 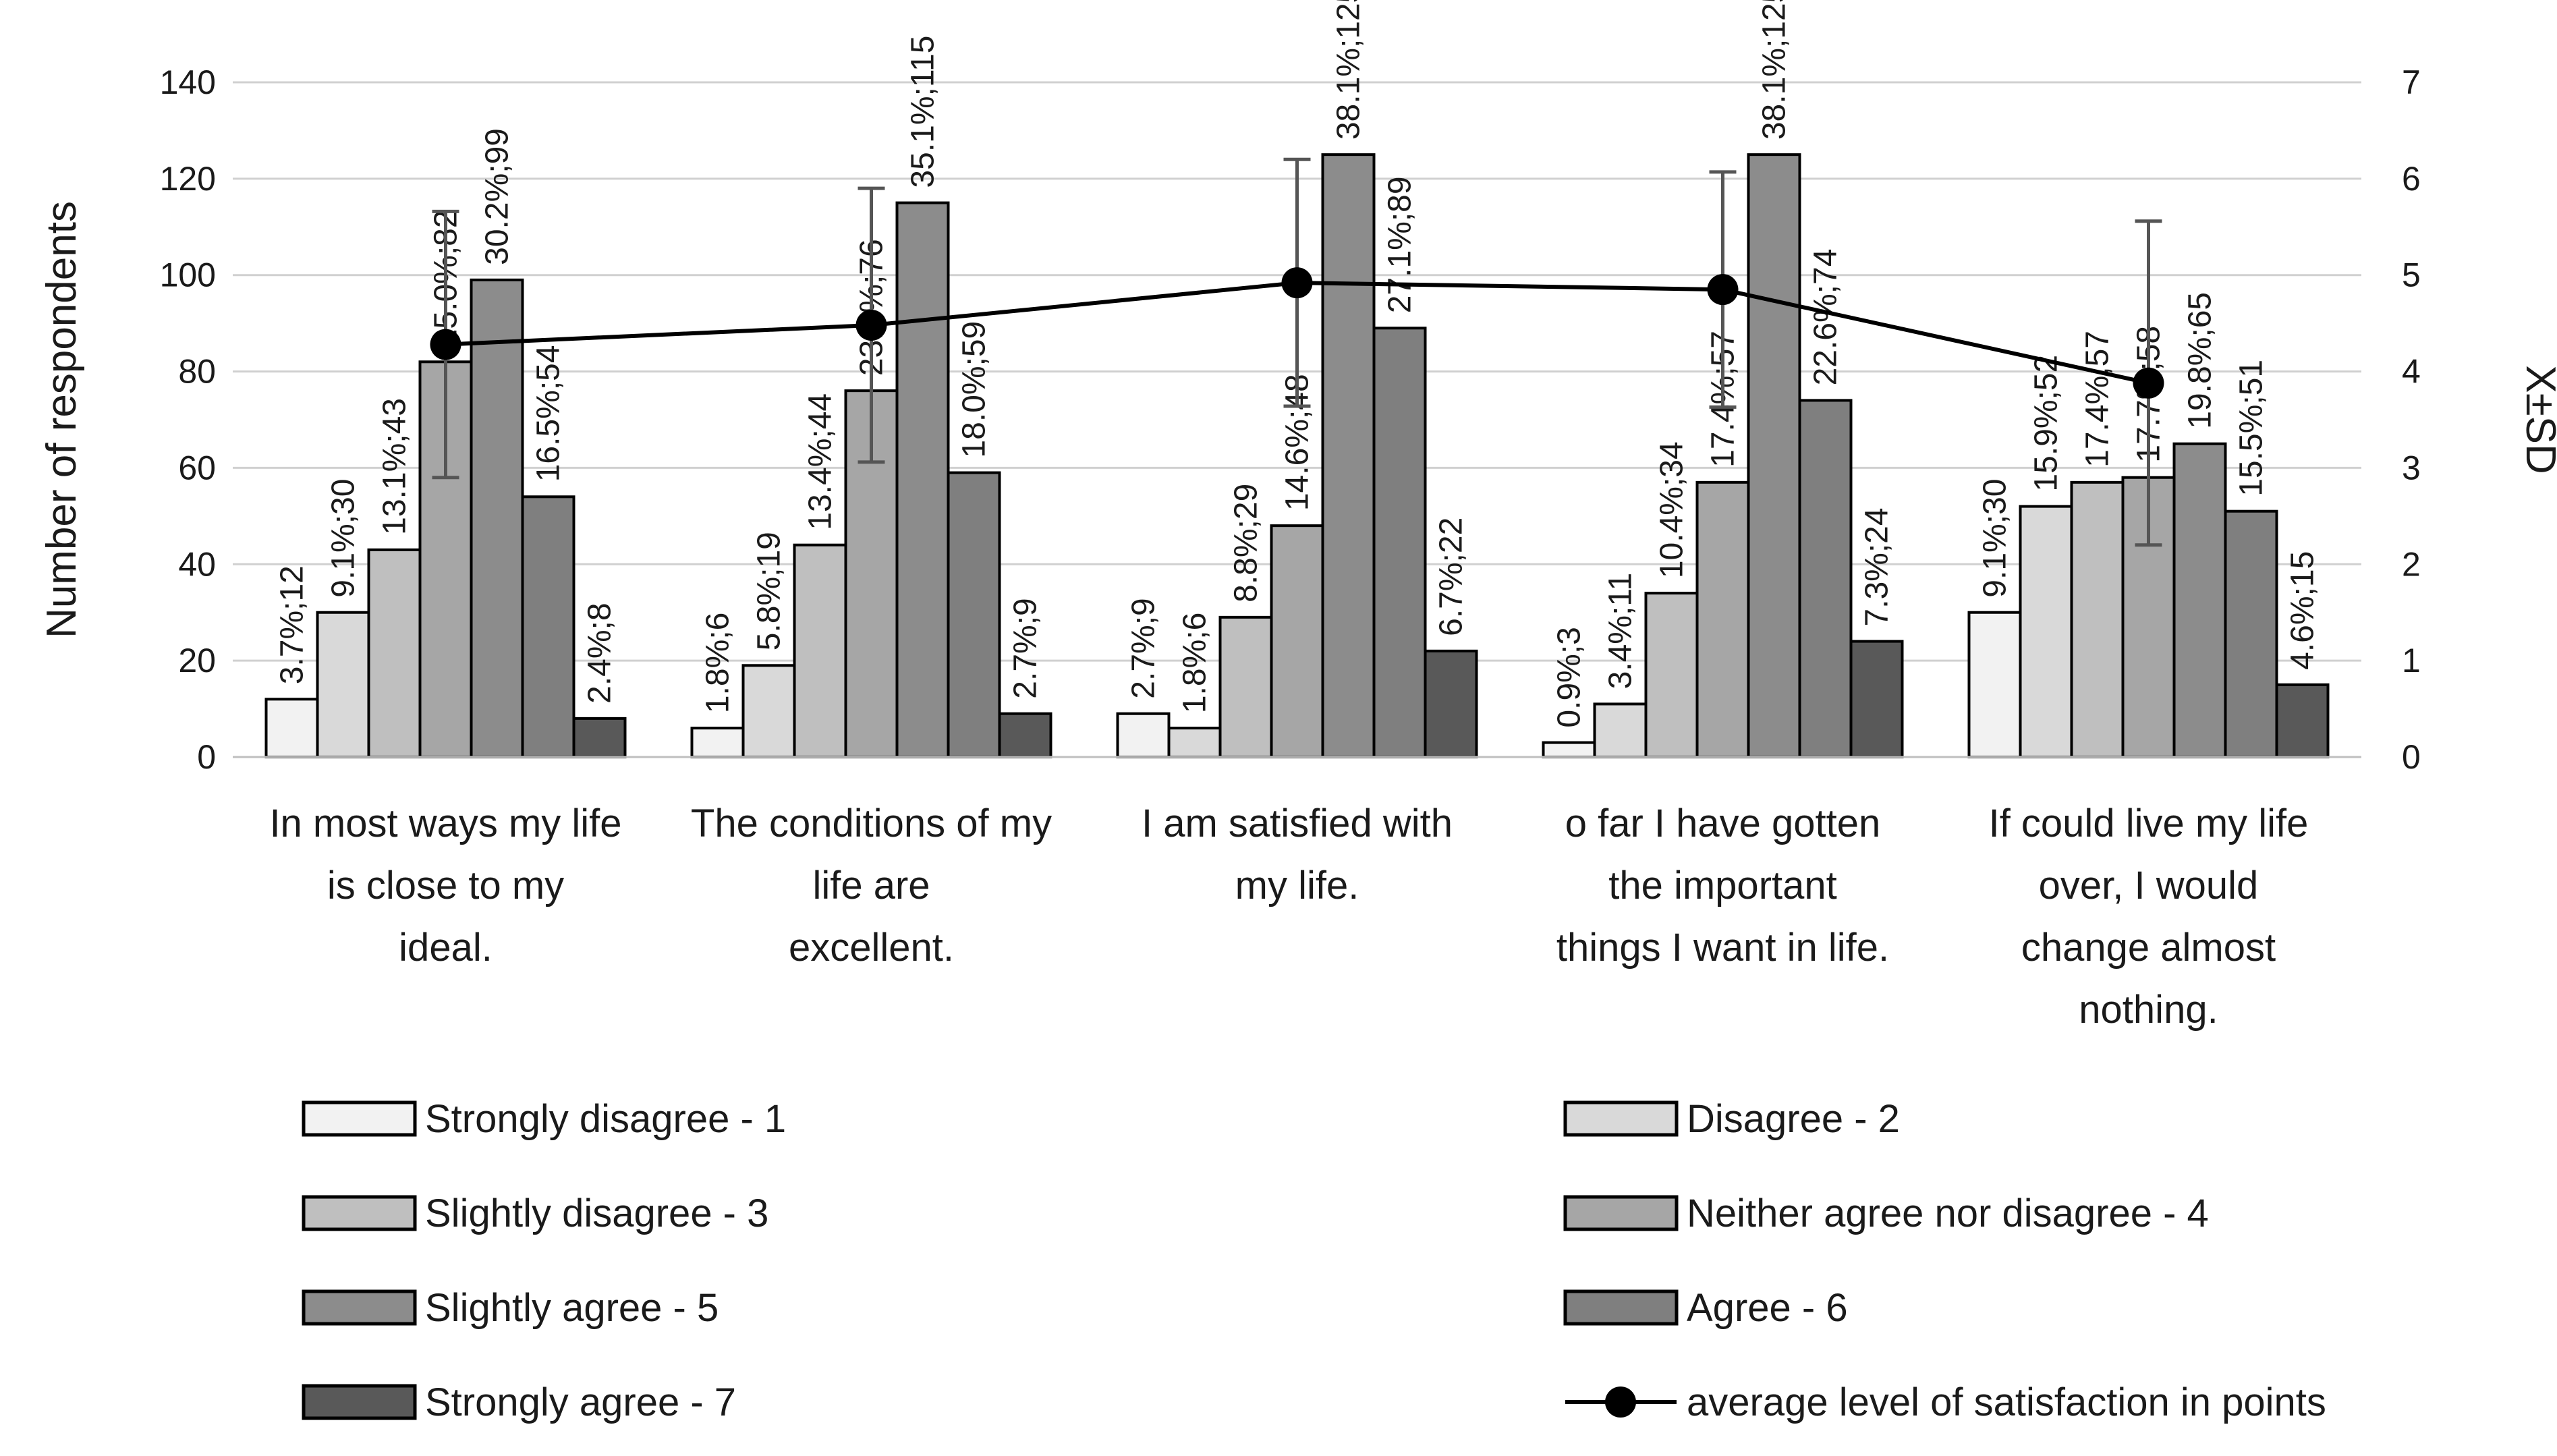 What do you see at coordinates (572, 1308) in the screenshot?
I see `legend-label: Slightly agree - 5` at bounding box center [572, 1308].